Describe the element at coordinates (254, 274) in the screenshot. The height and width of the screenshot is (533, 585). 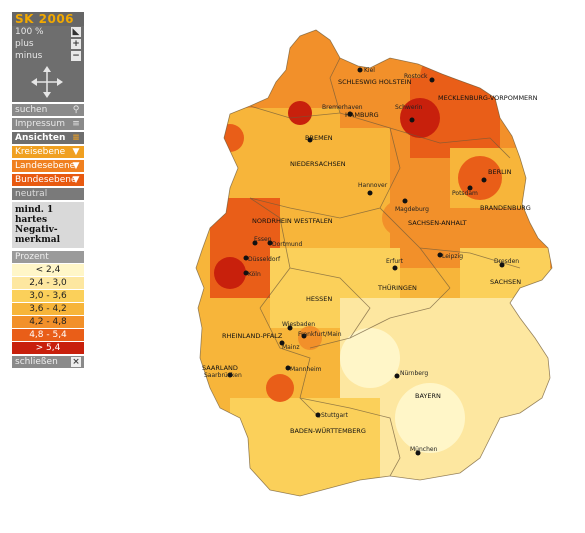
I see `city-label: Köln` at that location.